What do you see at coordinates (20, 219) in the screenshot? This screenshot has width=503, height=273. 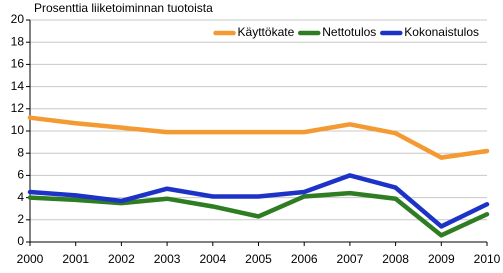 I see `y-tick-label: 2` at bounding box center [20, 219].